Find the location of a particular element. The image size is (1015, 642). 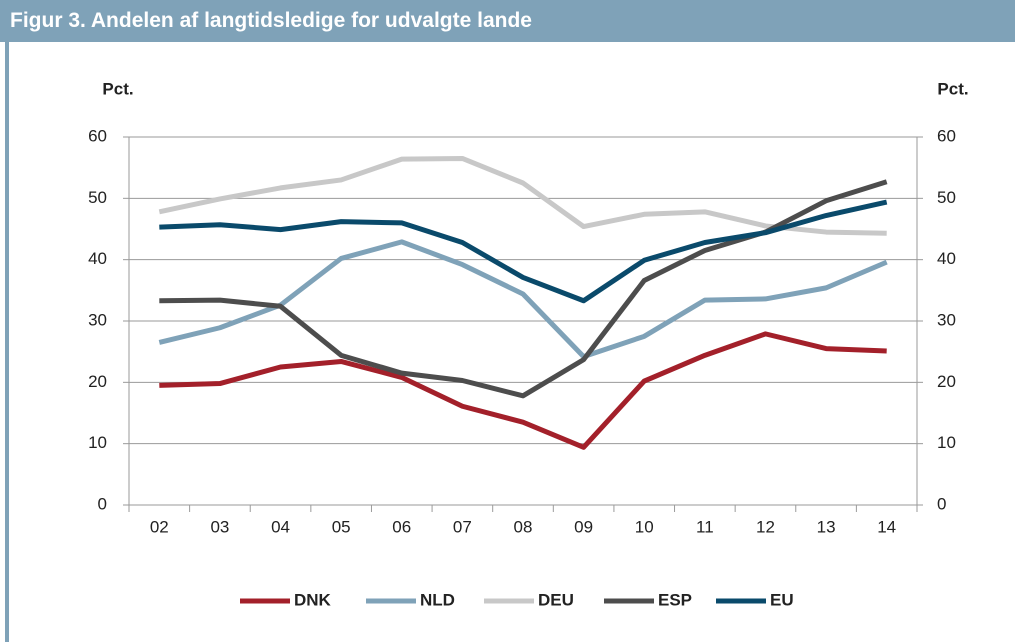

legend-label: DNK is located at coordinates (313, 599).